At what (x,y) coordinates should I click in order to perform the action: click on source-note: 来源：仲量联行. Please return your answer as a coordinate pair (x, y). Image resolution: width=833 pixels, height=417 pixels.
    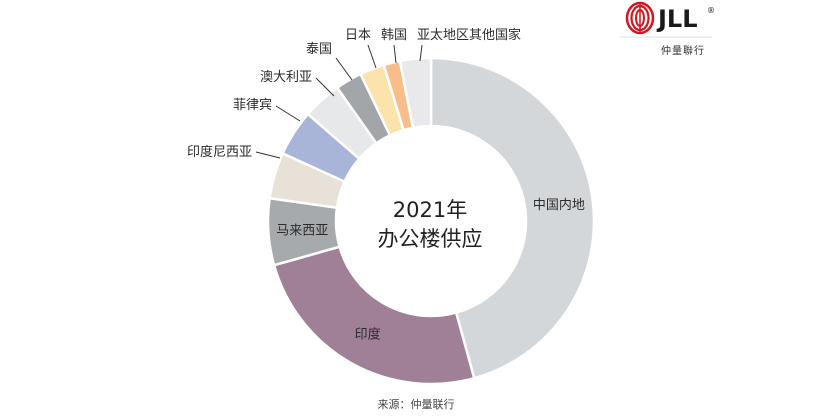
    Looking at the image, I should click on (416, 404).